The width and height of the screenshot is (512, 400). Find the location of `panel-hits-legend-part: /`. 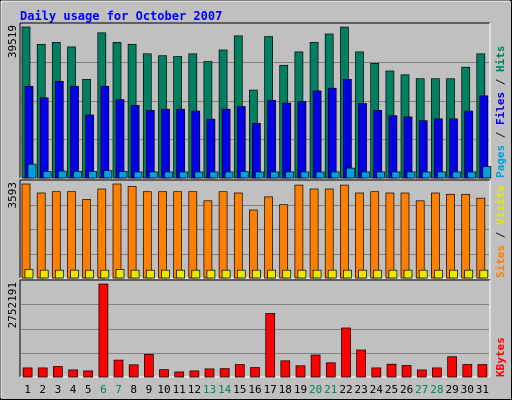

panel-hits-legend-part: / is located at coordinates (500, 82).